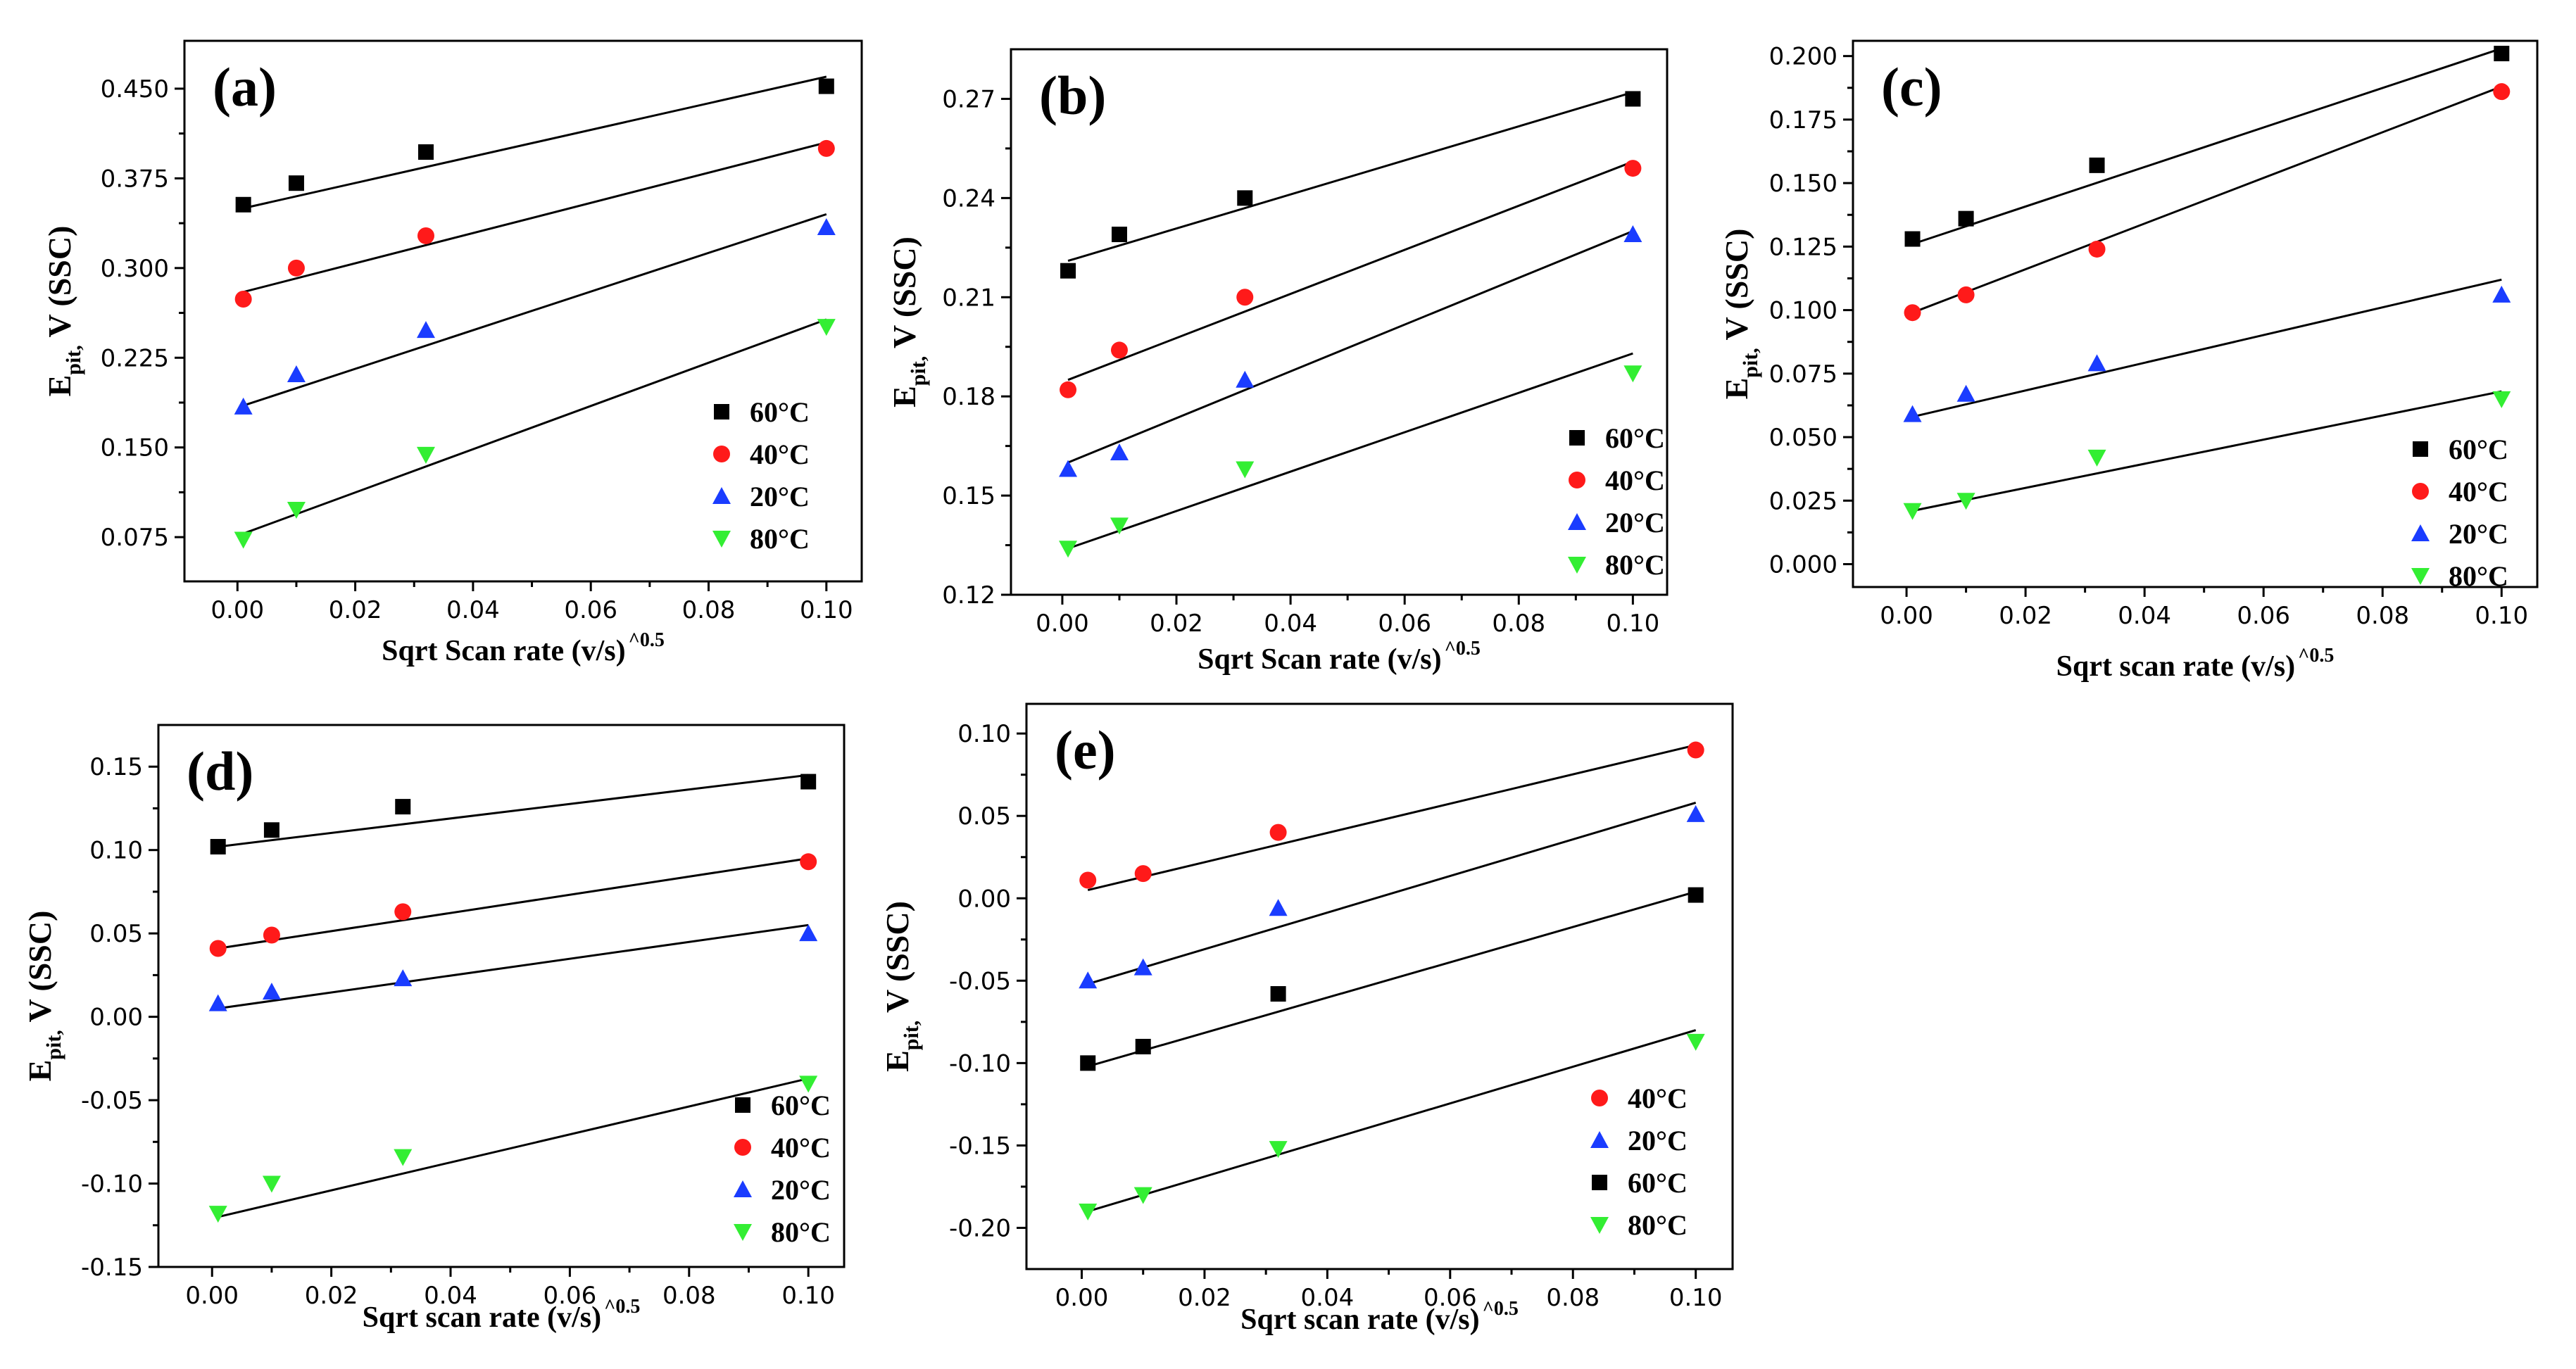  Describe the element at coordinates (116, 767) in the screenshot. I see `y-tick-label: 0.15` at that location.